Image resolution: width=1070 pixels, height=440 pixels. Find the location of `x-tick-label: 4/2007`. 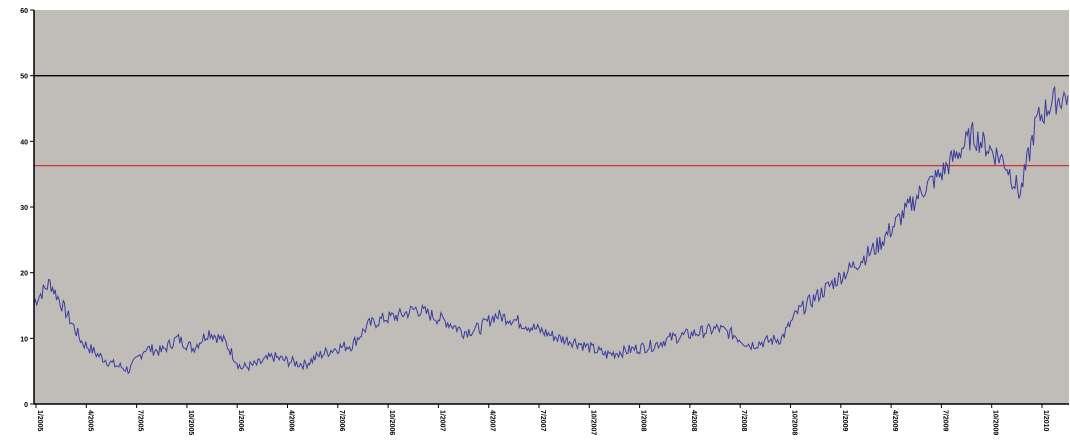

x-tick-label: 4/2007 is located at coordinates (492, 421).